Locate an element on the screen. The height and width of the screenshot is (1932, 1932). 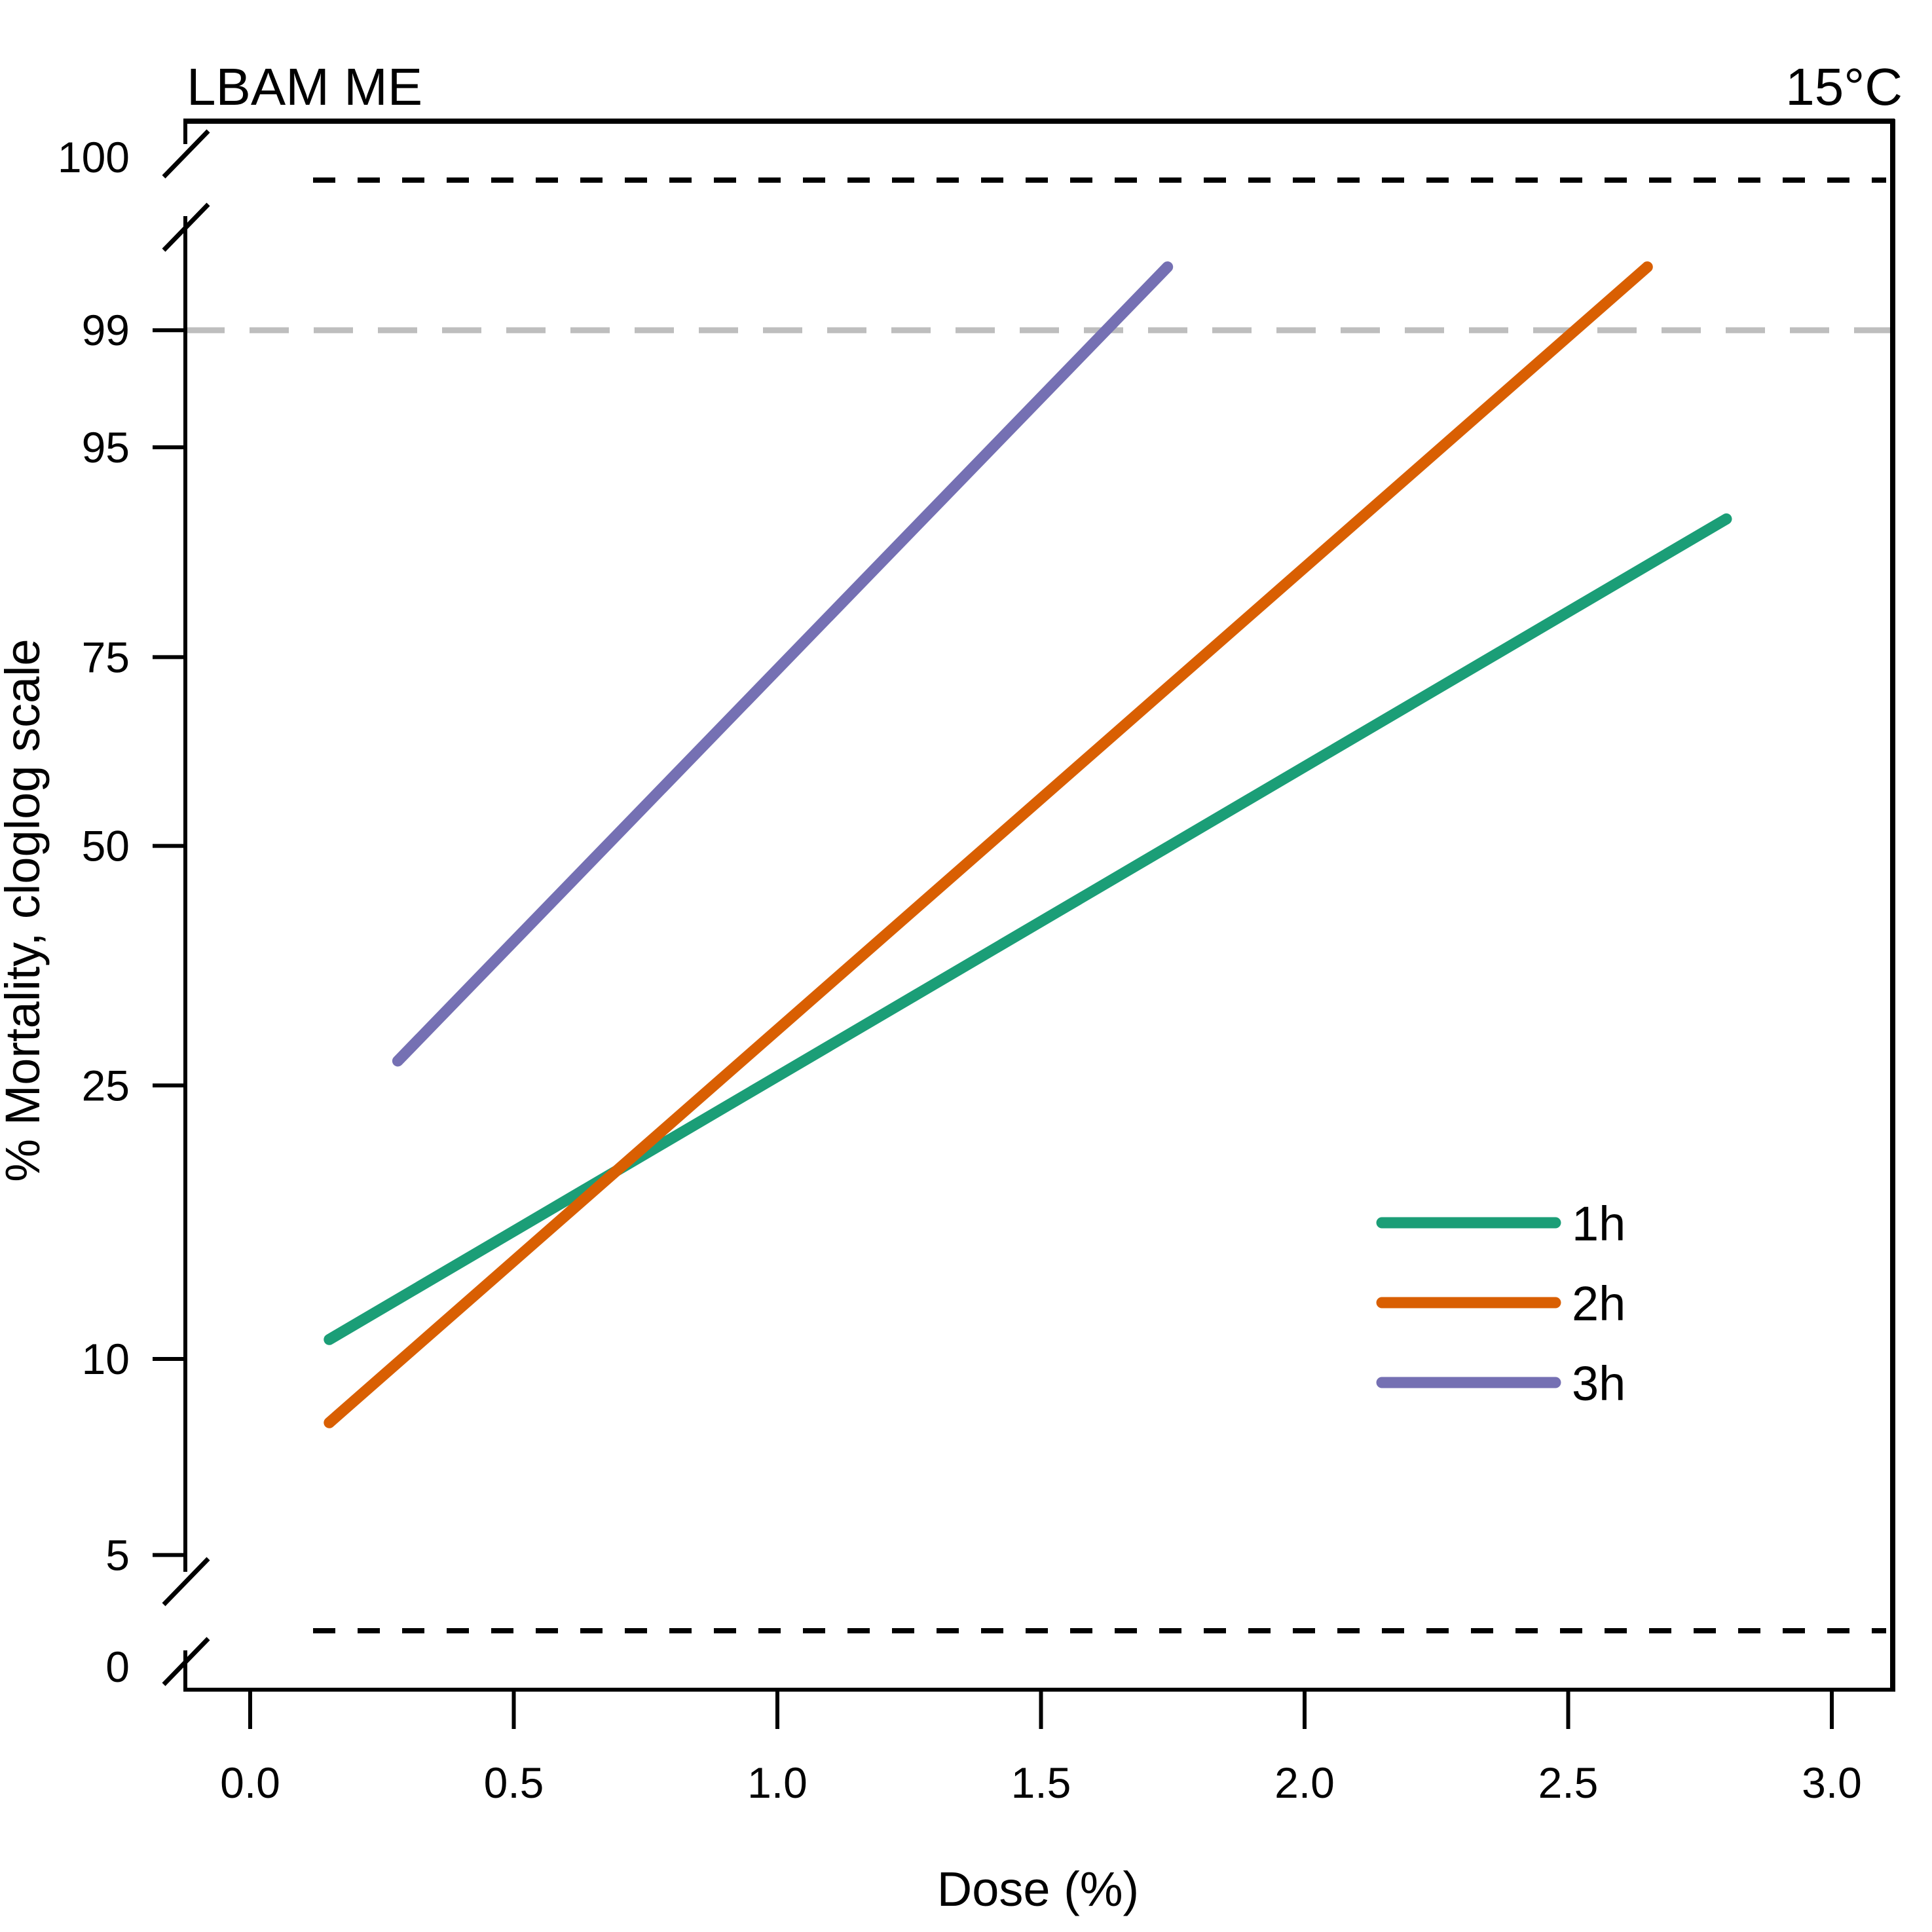
y-tick-label: 95 is located at coordinates (106, 447).